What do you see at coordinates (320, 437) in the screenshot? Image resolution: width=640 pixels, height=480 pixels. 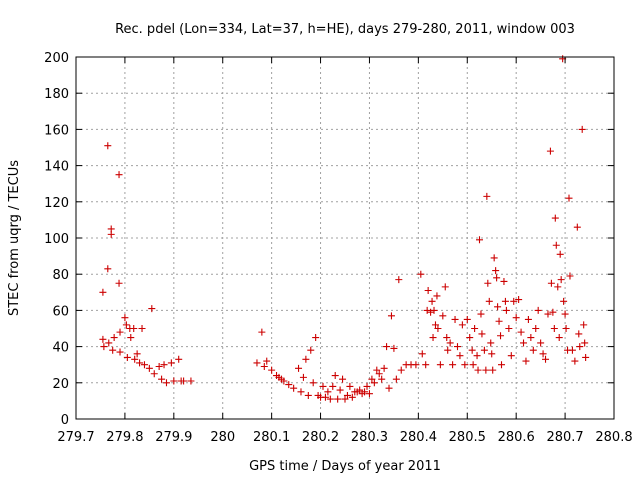 I see `x-tick-label: 280.2` at bounding box center [320, 437].